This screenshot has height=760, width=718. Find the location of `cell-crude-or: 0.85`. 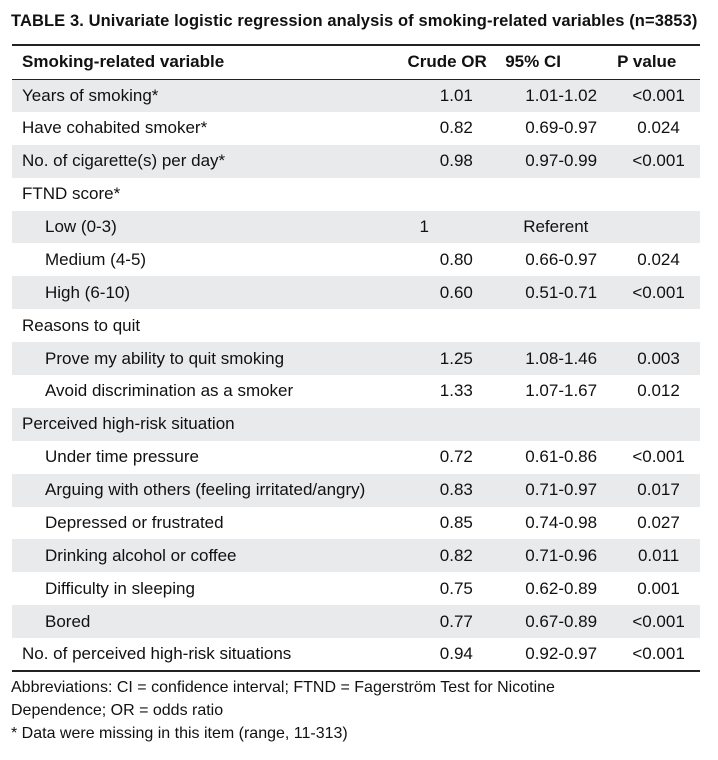

cell-crude-or: 0.85 is located at coordinates (456, 523).